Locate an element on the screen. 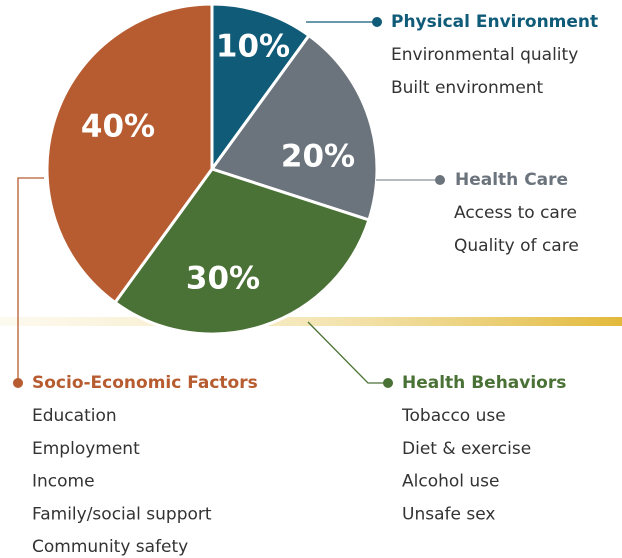  legend-detail: Built environment is located at coordinates (467, 88).